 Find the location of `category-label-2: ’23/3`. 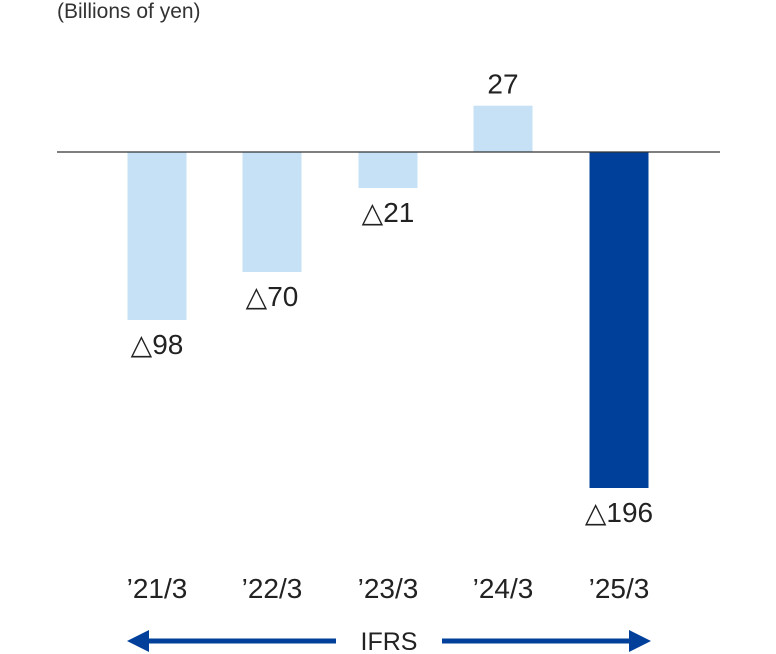

category-label-2: ’23/3 is located at coordinates (388, 588).